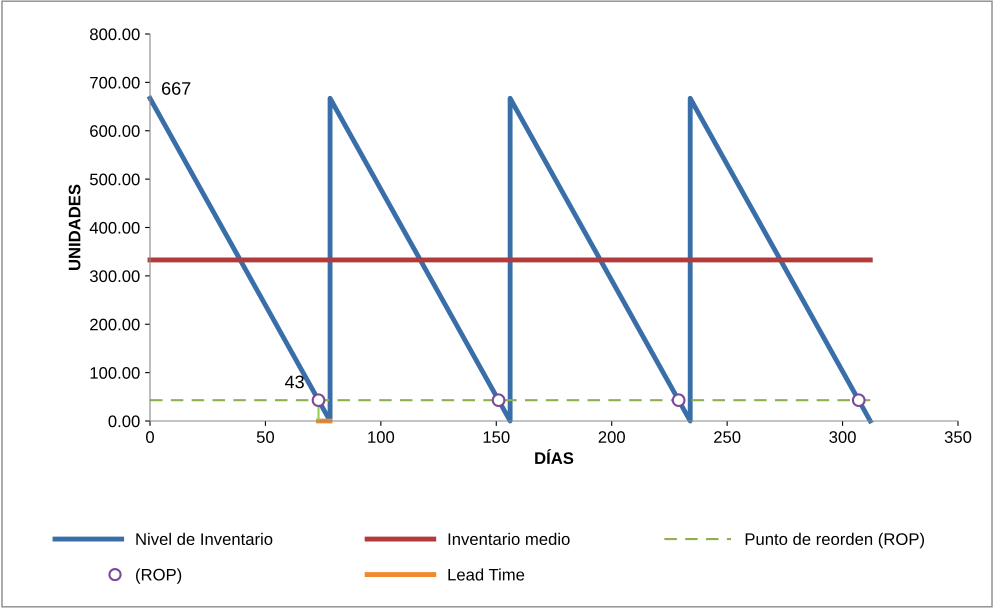  Describe the element at coordinates (265, 437) in the screenshot. I see `x-tick-label: 50` at that location.